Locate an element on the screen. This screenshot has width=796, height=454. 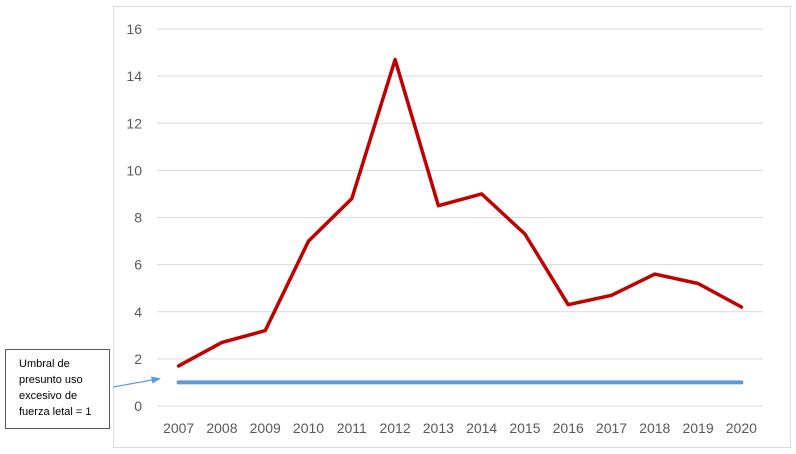
y-tick-label: 8 is located at coordinates (138, 218).